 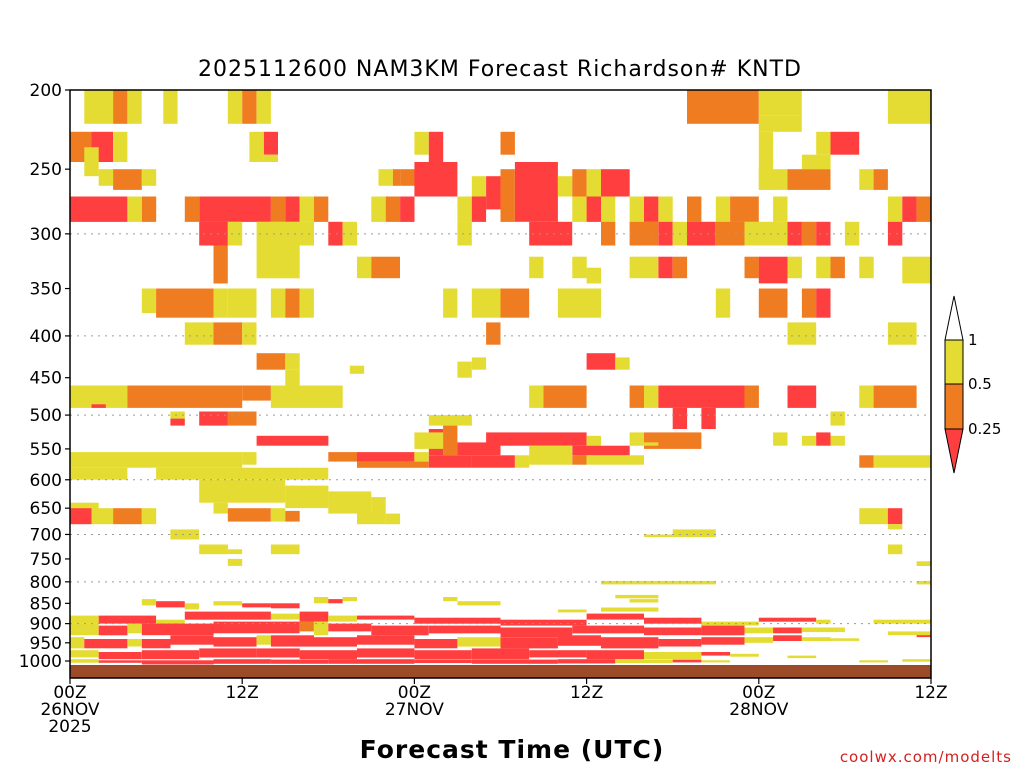 What do you see at coordinates (926, 757) in the screenshot?
I see `credit-text: coolwx.com/modelts` at bounding box center [926, 757].